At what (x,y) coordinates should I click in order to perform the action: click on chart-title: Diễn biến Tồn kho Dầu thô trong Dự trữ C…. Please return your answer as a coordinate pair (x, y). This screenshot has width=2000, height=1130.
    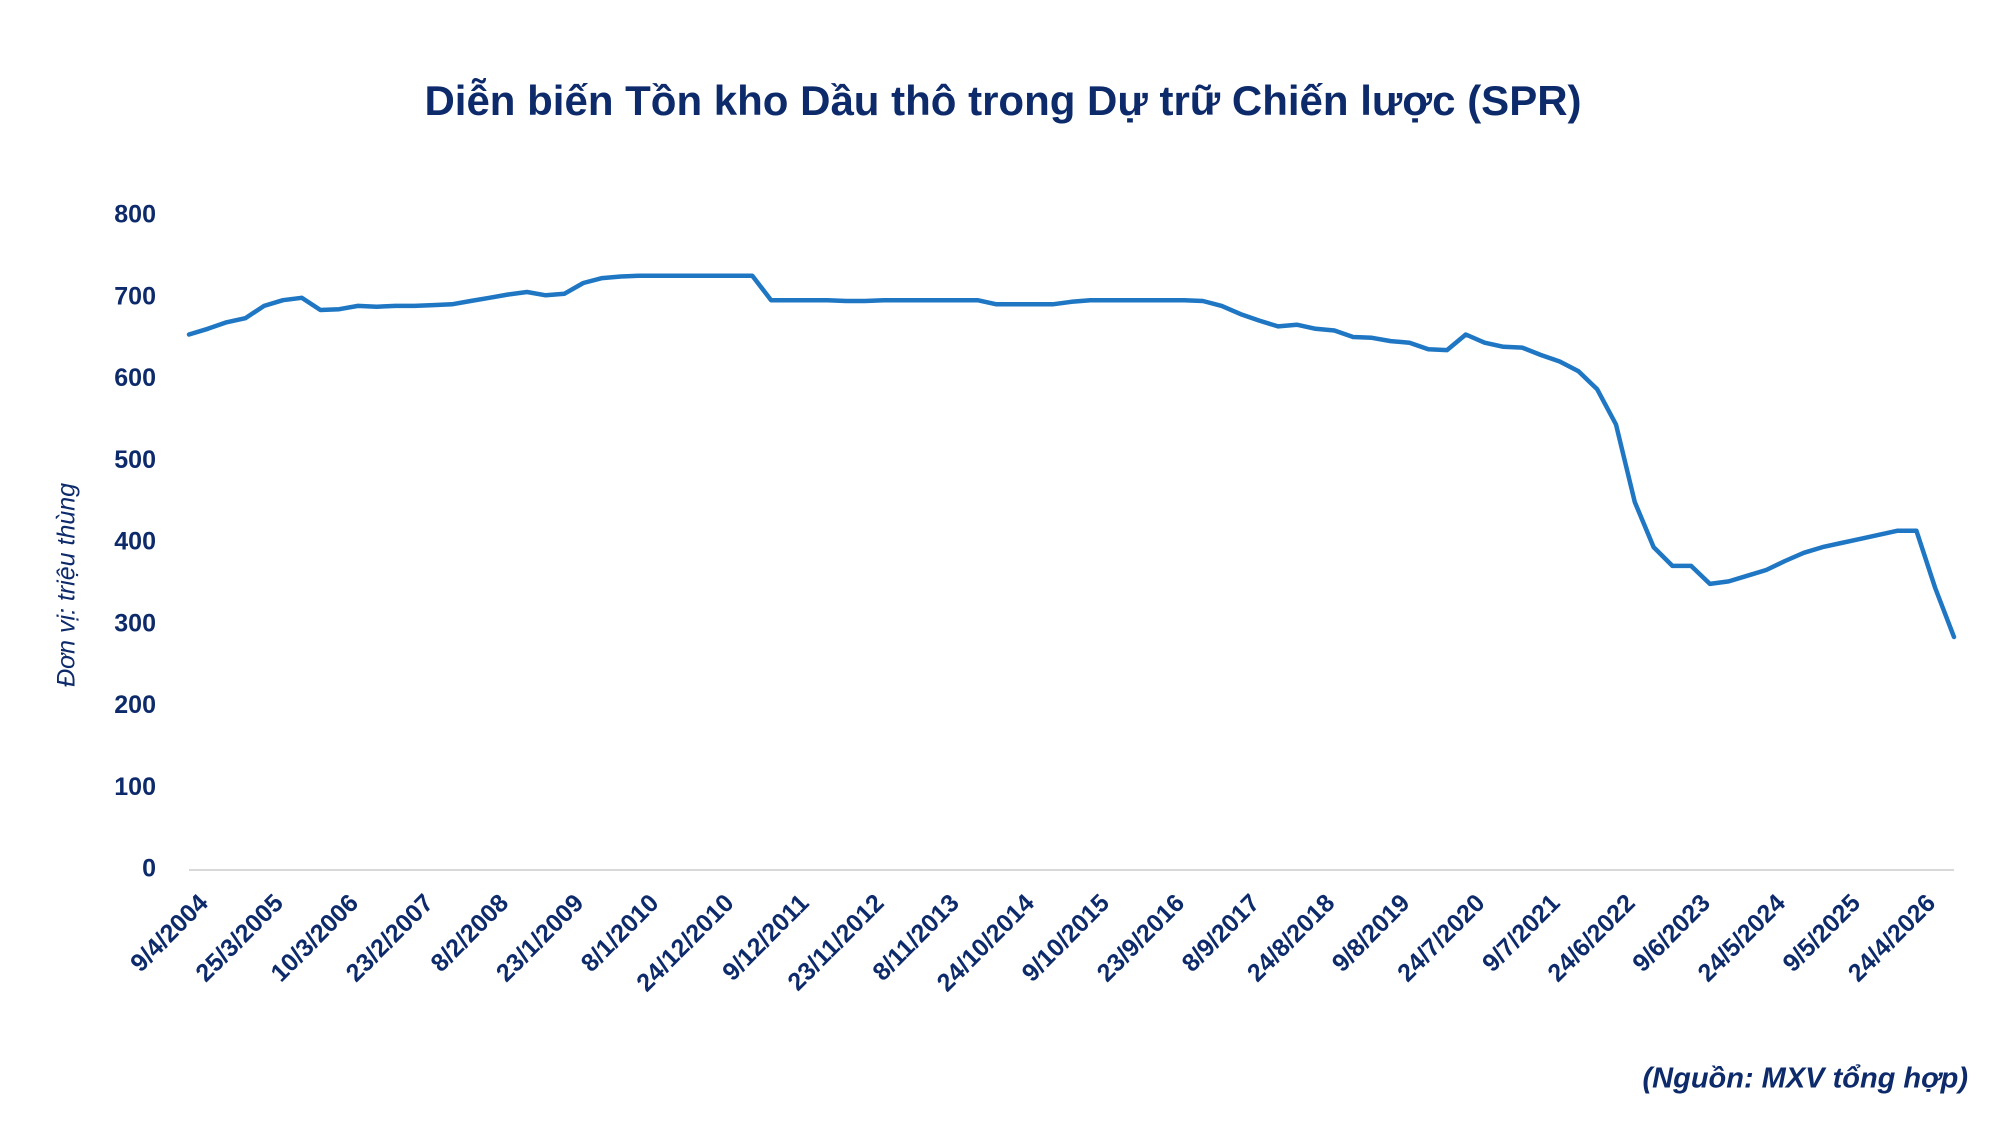
    Looking at the image, I should click on (1002, 100).